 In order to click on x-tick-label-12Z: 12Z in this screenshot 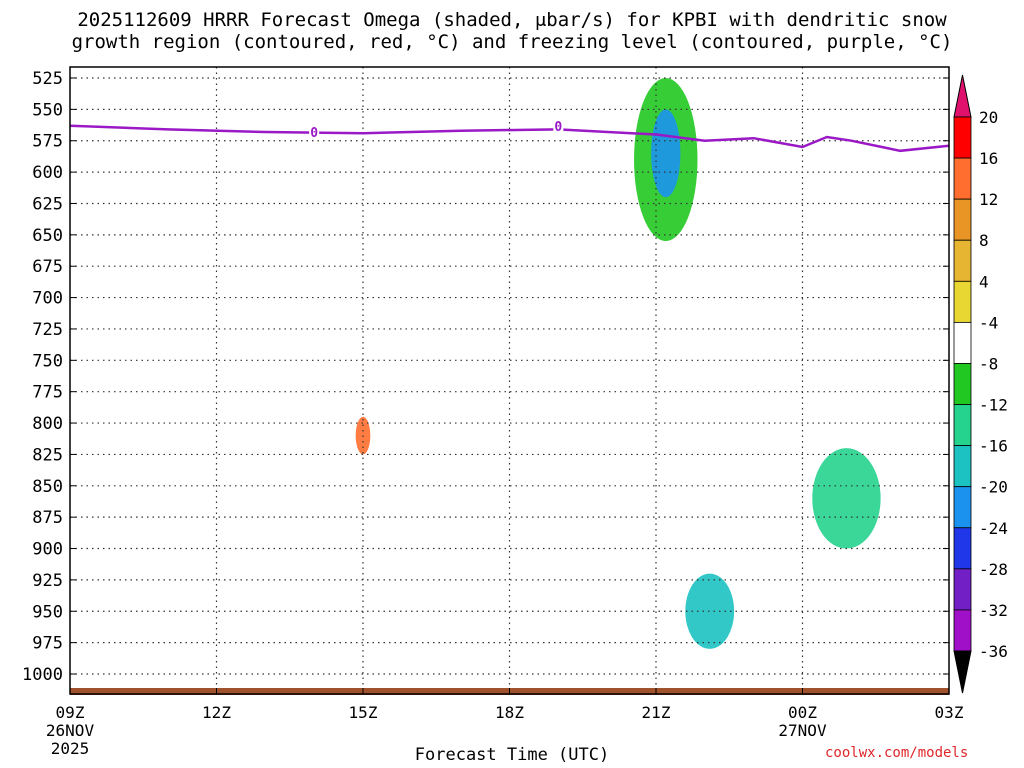, I will do `click(216, 712)`.